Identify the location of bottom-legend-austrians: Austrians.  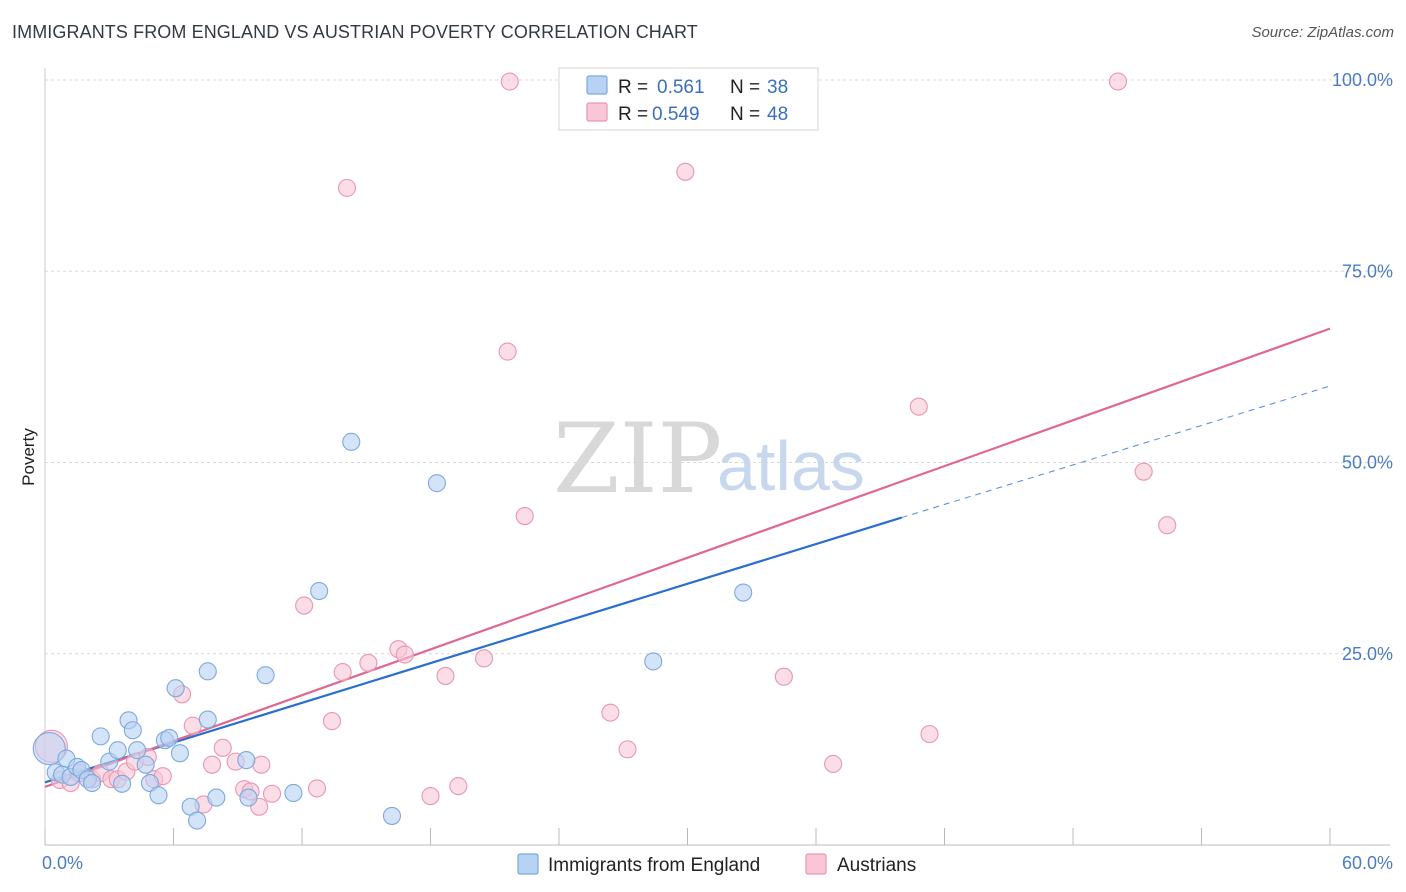
(876, 865).